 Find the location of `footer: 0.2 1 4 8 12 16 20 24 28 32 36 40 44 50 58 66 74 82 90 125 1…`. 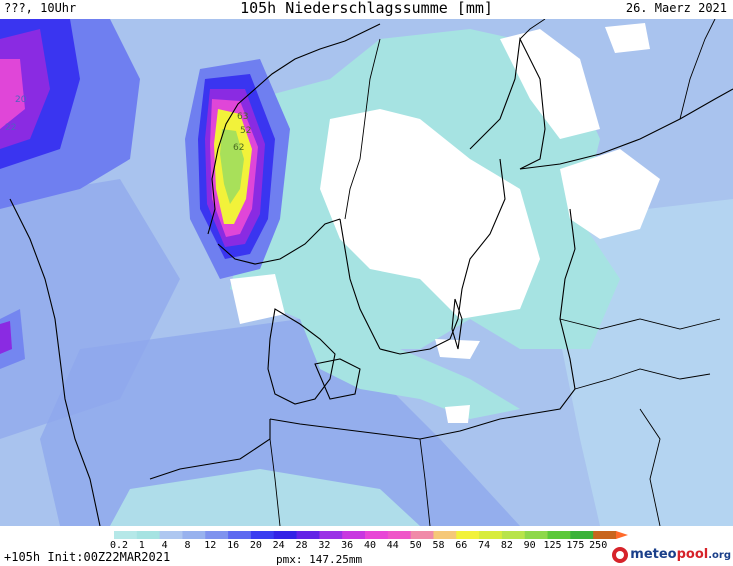

footer: 0.2 1 4 8 12 16 20 24 28 32 36 40 44 50 58 66 74 82 90 125 1… is located at coordinates (366, 546).